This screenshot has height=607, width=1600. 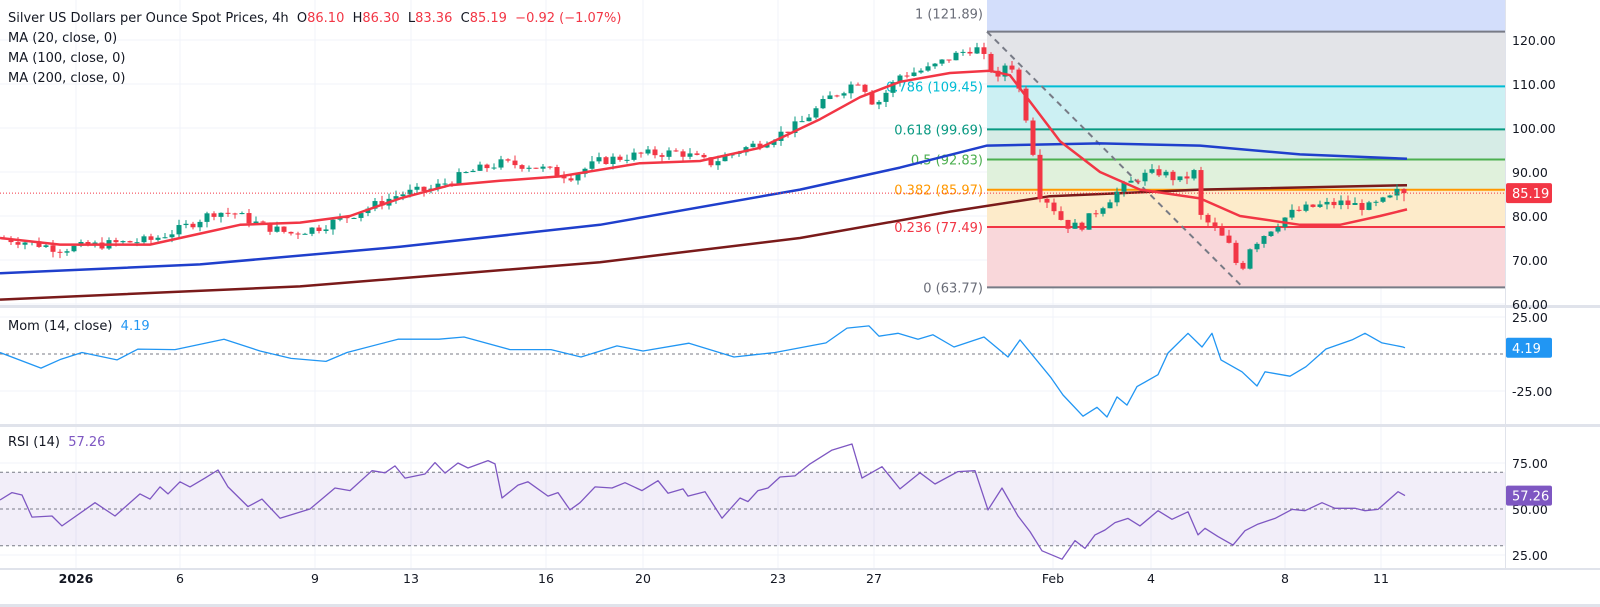 What do you see at coordinates (1530, 260) in the screenshot?
I see `price-axis-label: 70.00` at bounding box center [1530, 260].